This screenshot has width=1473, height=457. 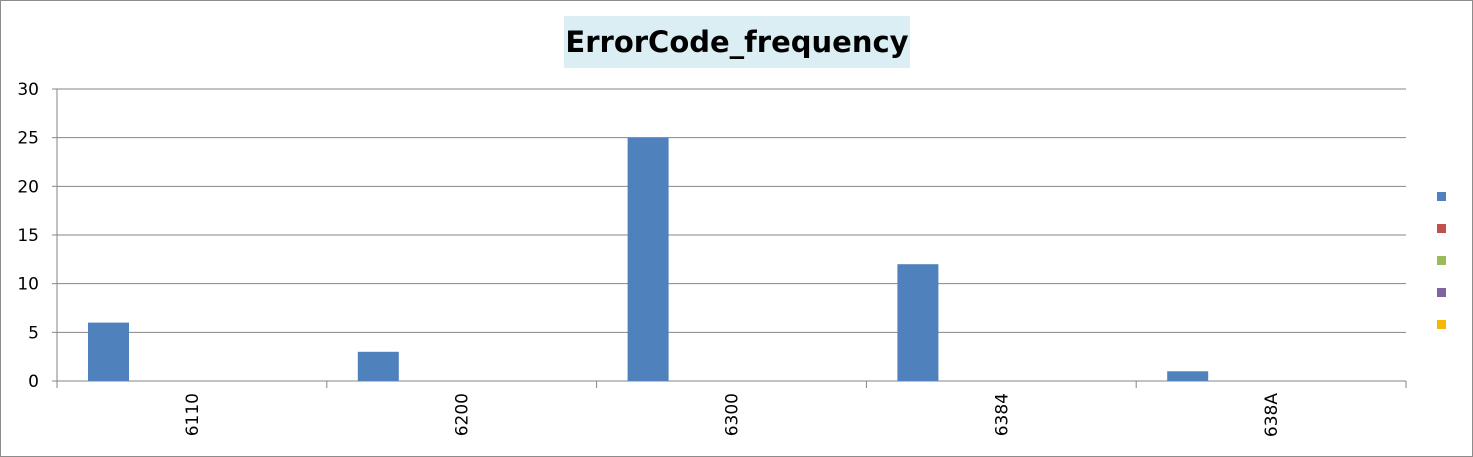 I want to click on x-tick-label: 638A, so click(x=1272, y=415).